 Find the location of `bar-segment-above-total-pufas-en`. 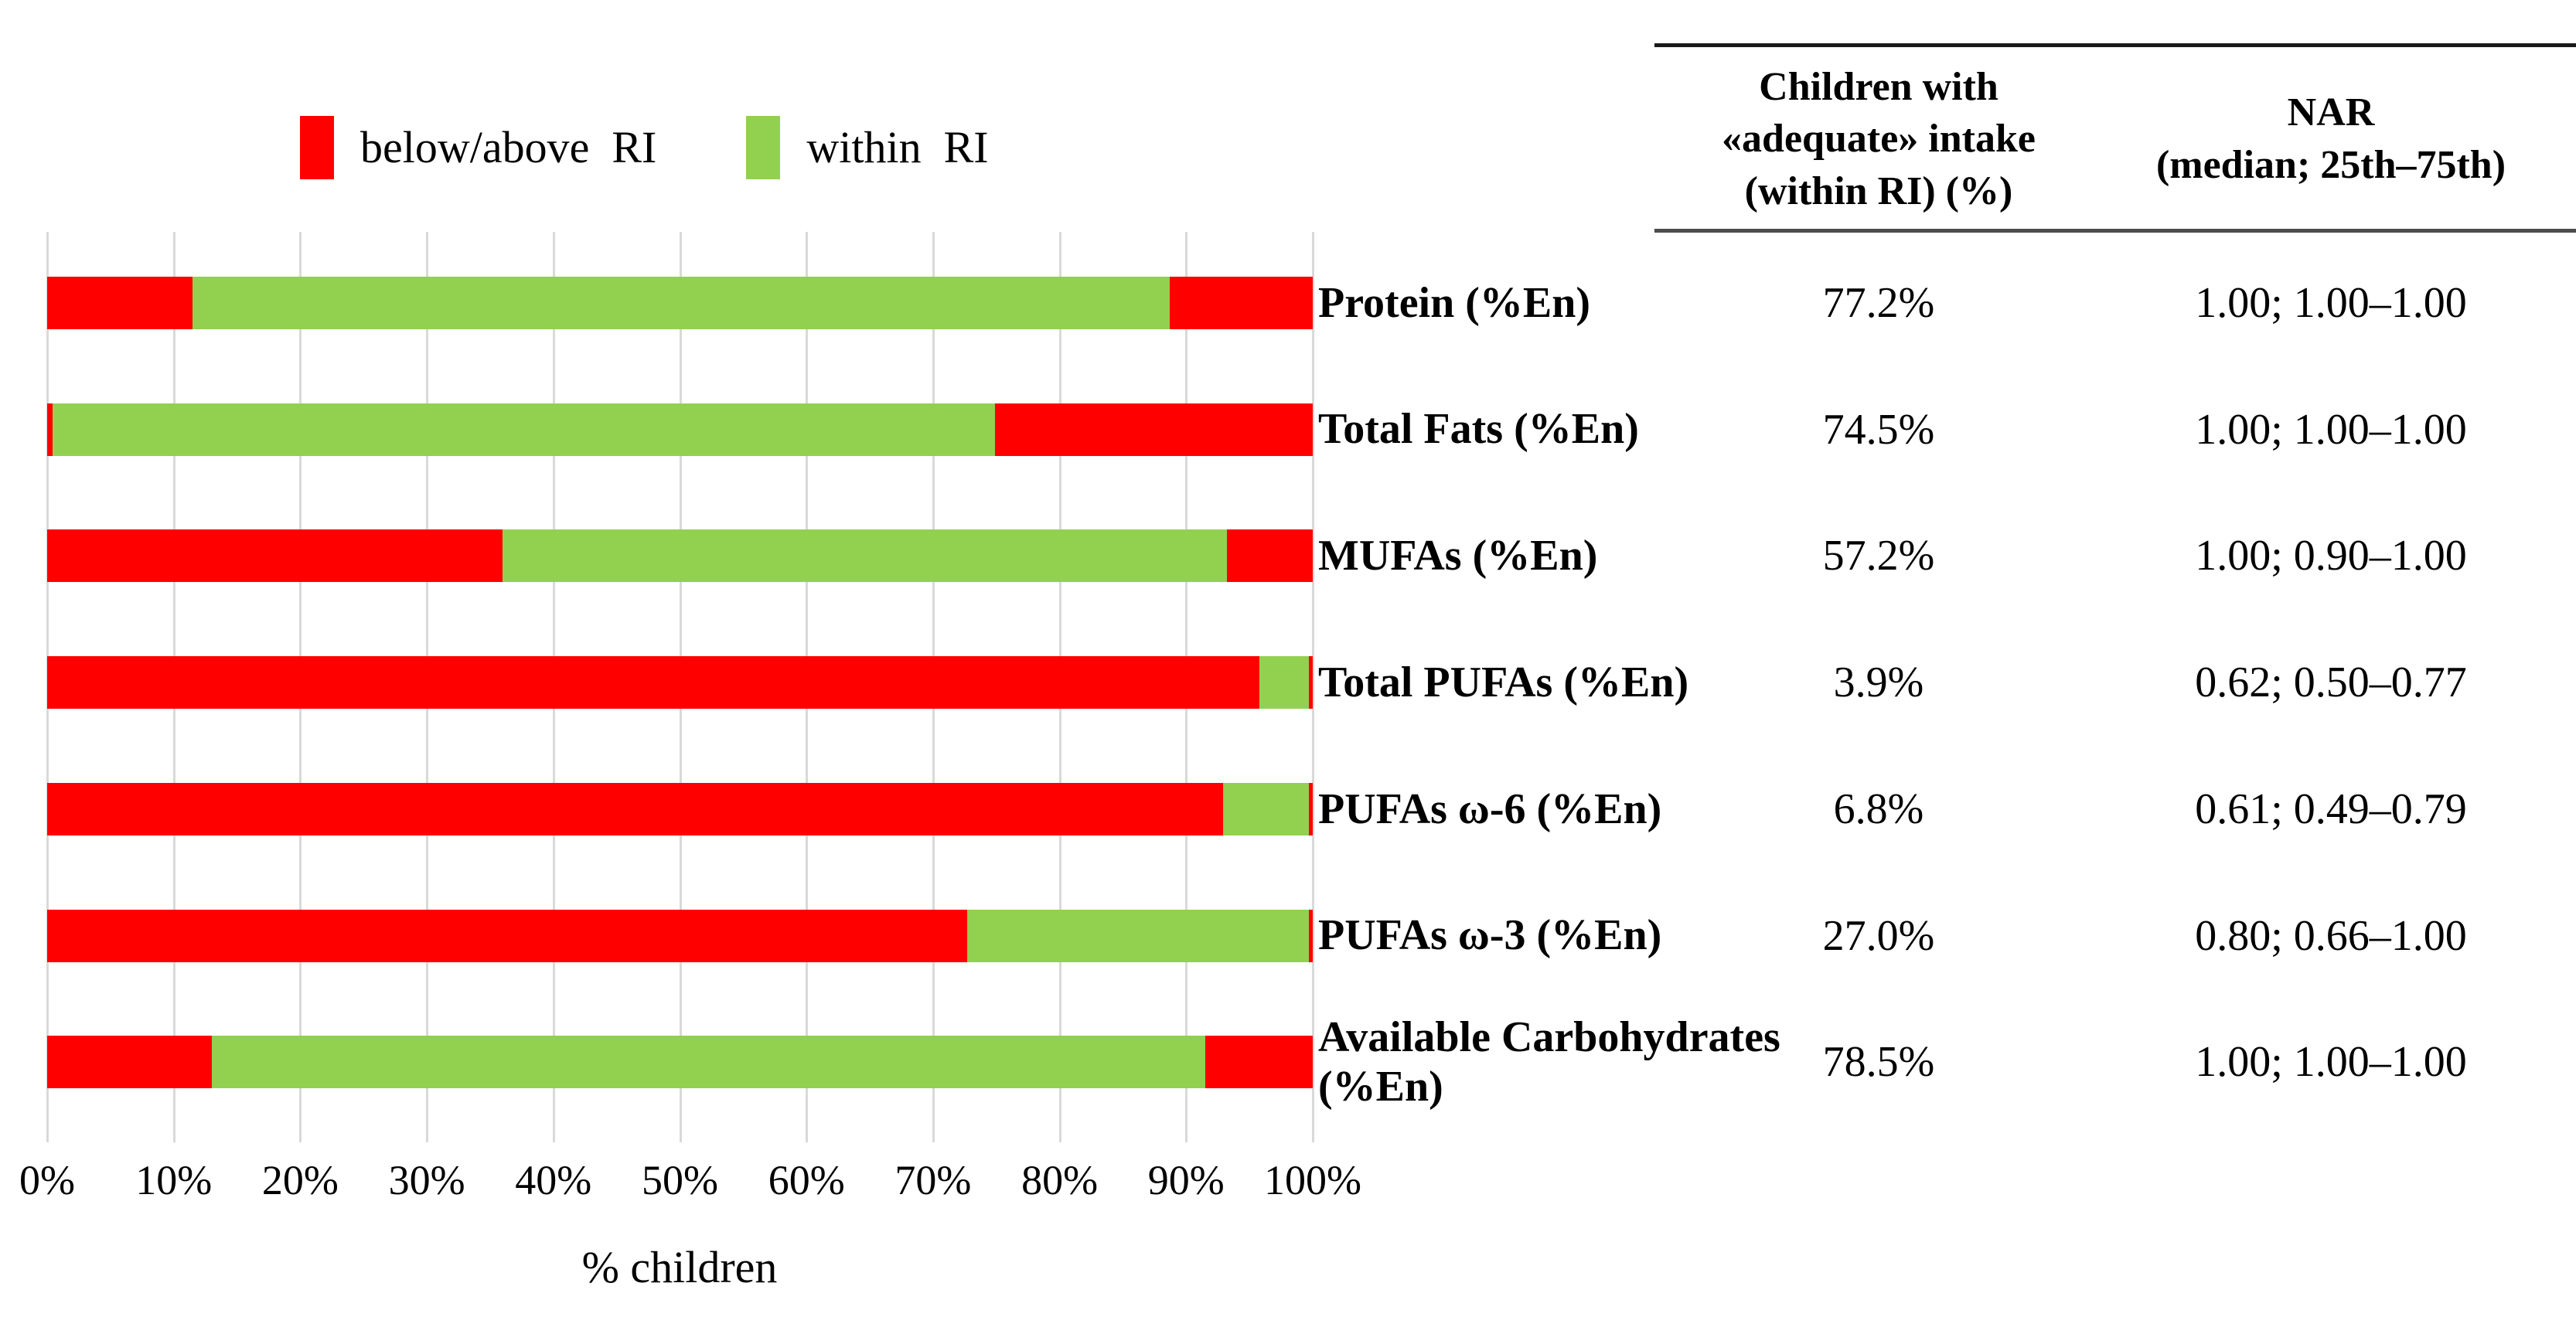

bar-segment-above-total-pufas-en is located at coordinates (1311, 683).